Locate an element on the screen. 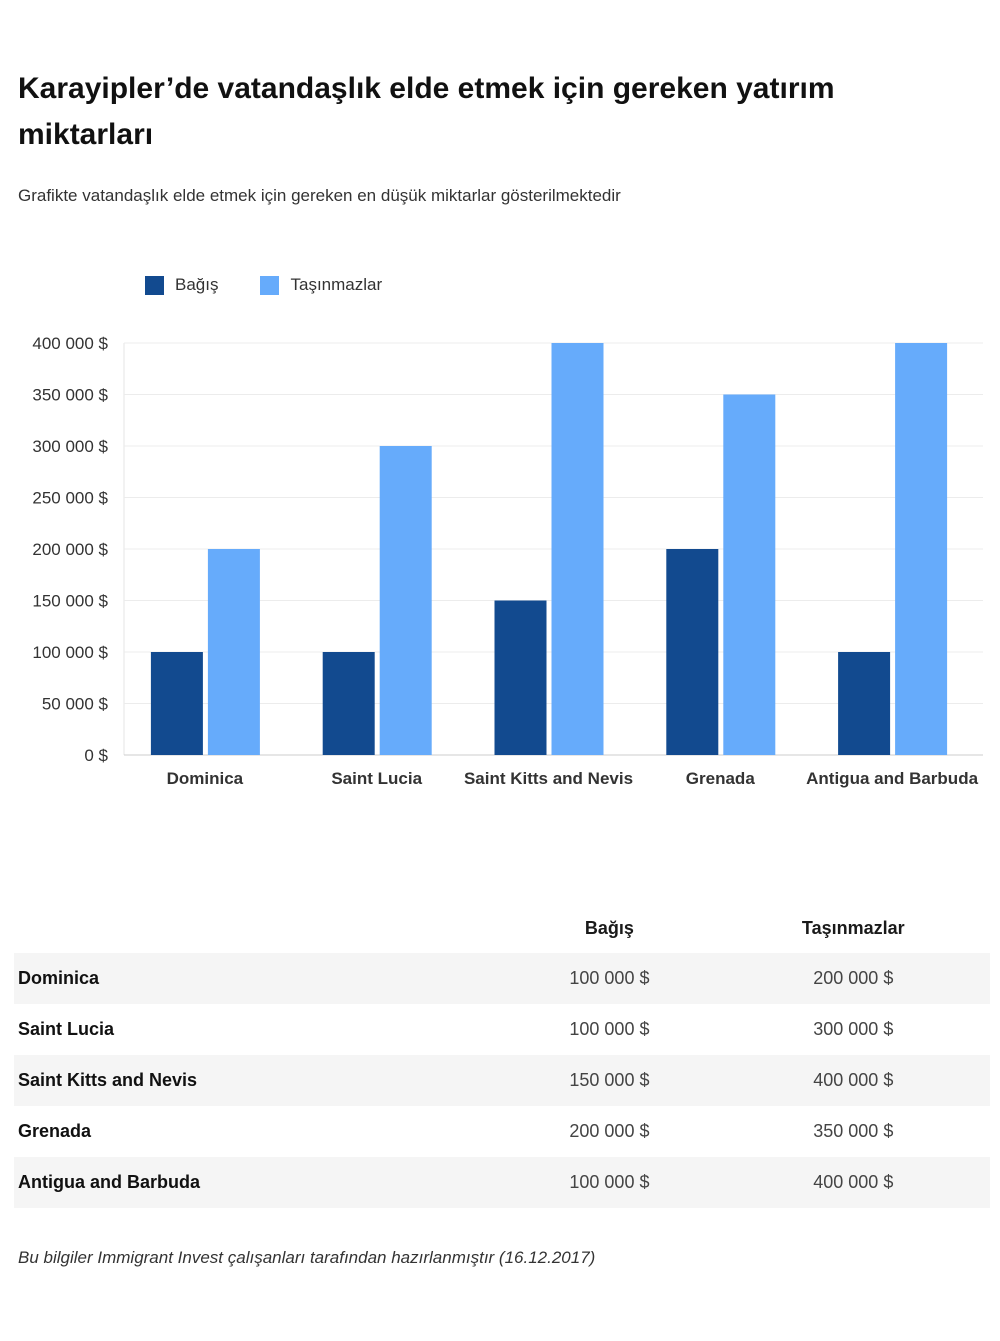 This screenshot has height=1341, width=1000. x-tick-label: Grenada is located at coordinates (721, 778).